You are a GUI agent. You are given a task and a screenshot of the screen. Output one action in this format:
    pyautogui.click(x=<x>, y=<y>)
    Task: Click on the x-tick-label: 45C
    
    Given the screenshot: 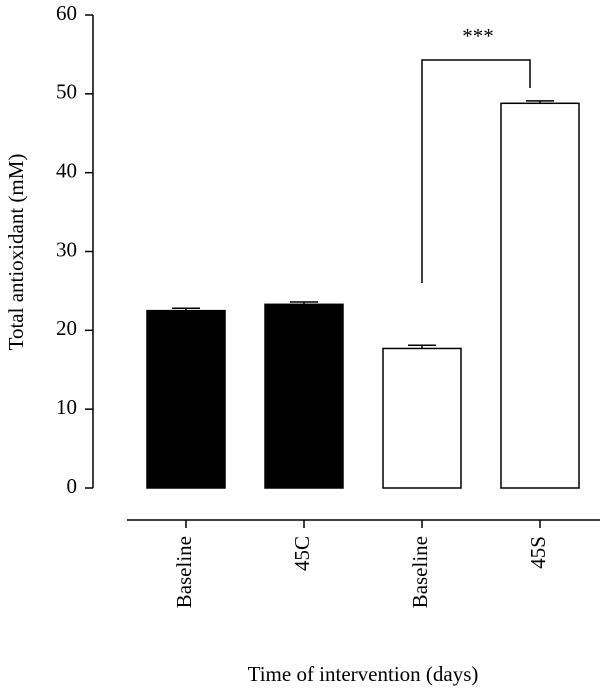 What is the action you would take?
    pyautogui.click(x=302, y=553)
    